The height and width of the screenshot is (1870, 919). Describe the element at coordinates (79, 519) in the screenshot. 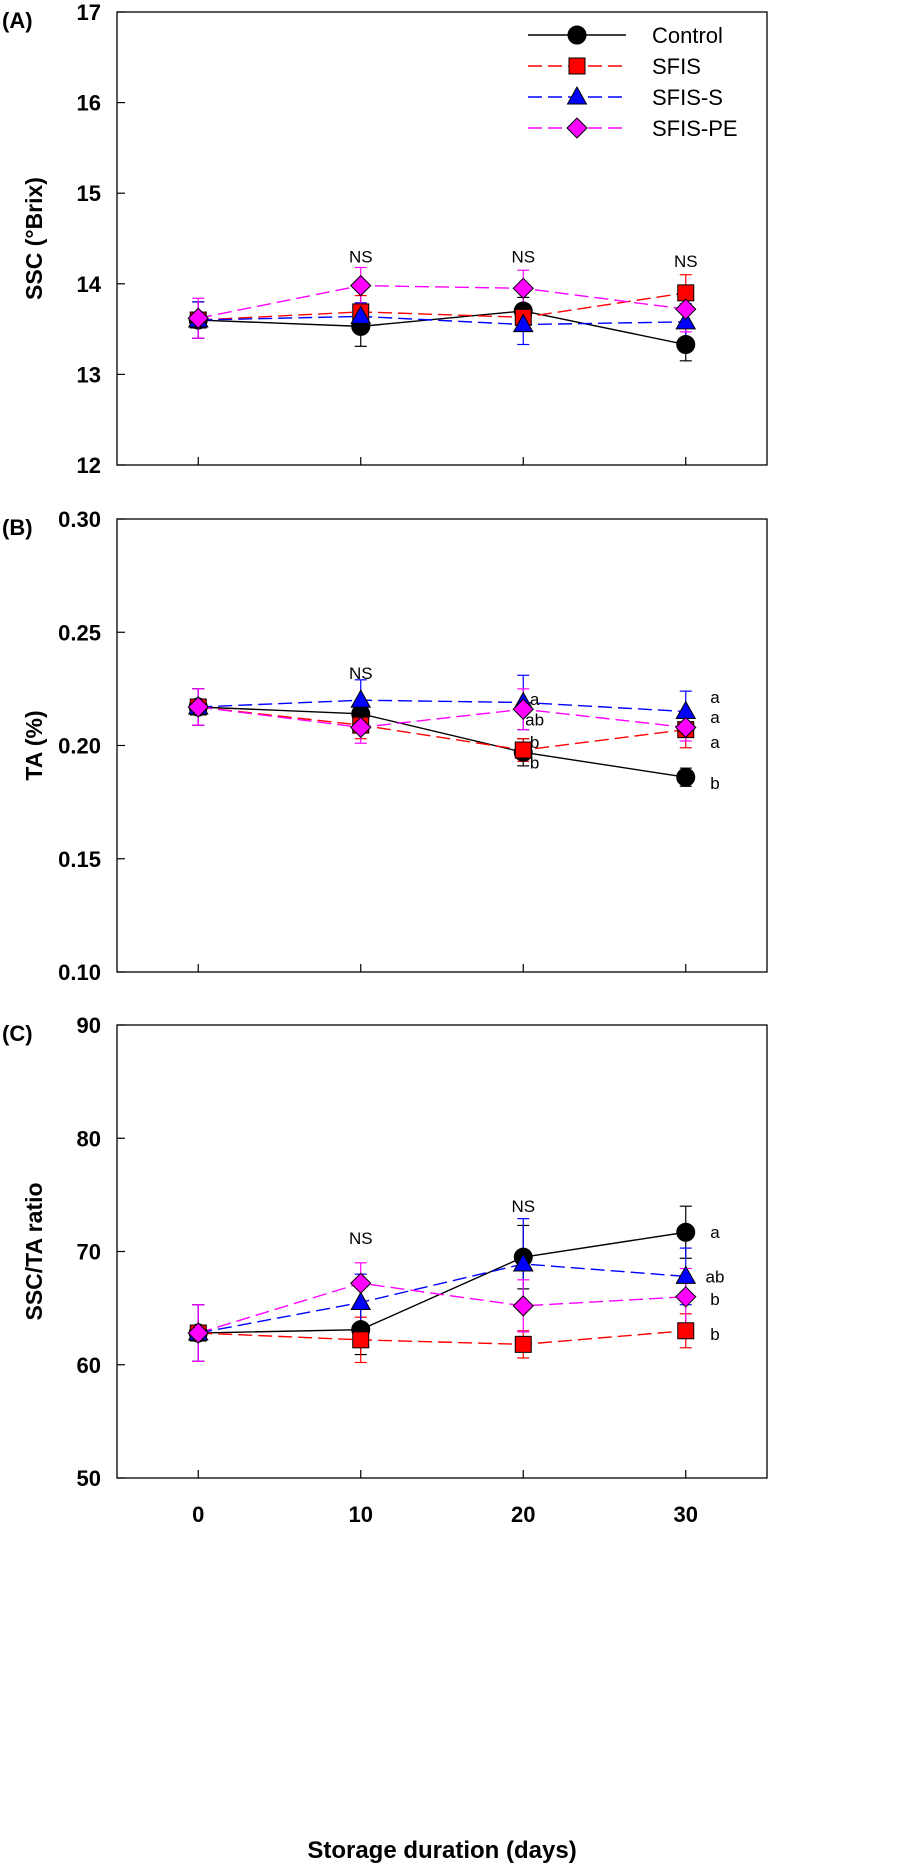

I see `y-tick-label: 0.30` at that location.